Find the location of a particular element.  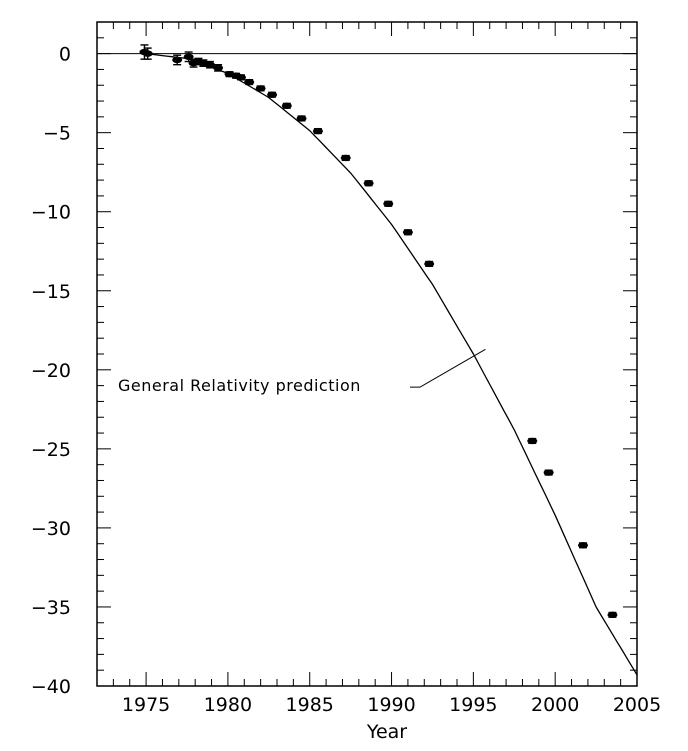

x-tick-label: 2005 is located at coordinates (637, 705).